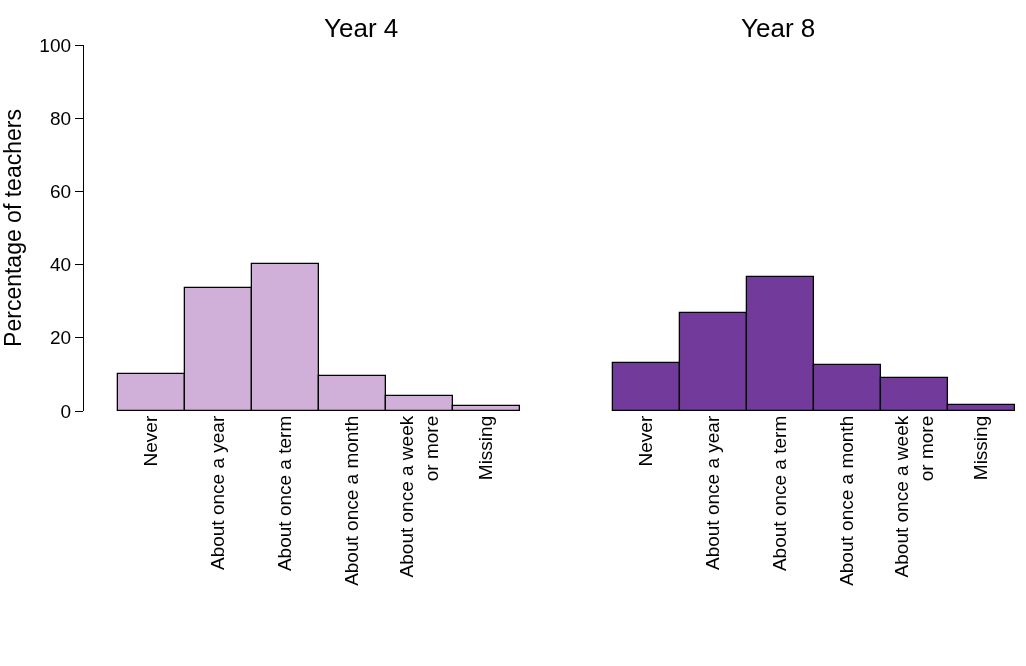 This screenshot has width=1026, height=666. Describe the element at coordinates (60, 118) in the screenshot. I see `y-tick-label: 80` at that location.